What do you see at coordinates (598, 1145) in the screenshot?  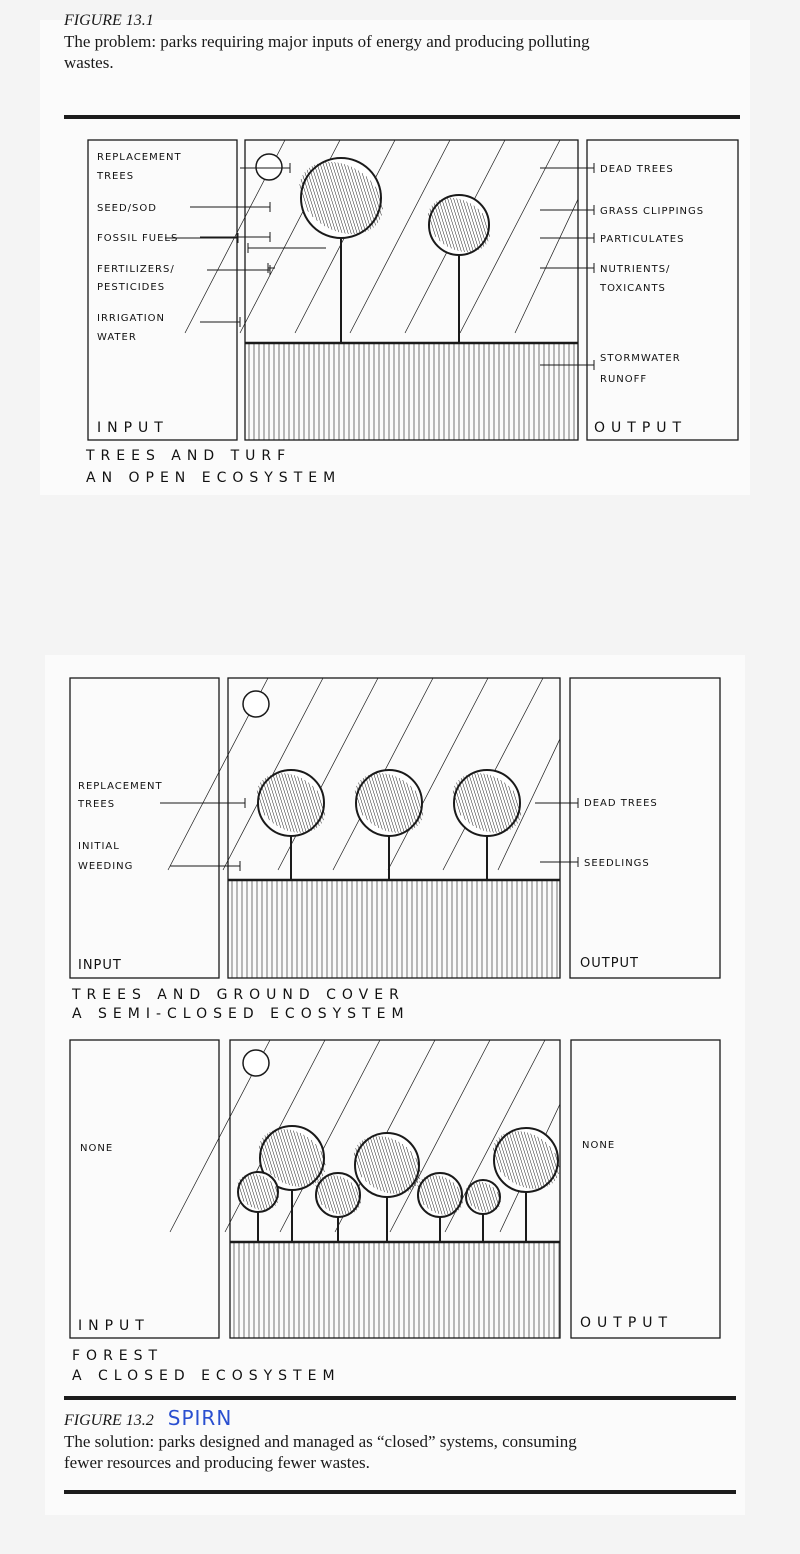 I see `output-none: NONE` at bounding box center [598, 1145].